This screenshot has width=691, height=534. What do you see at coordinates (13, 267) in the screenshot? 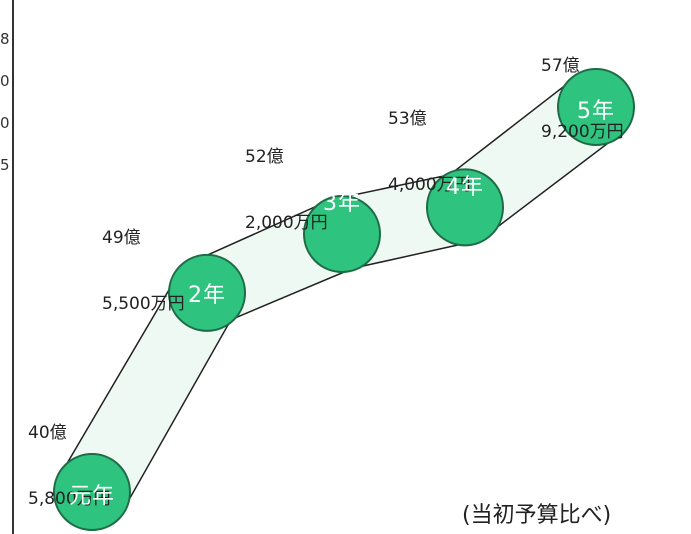
I see `axis-rule` at bounding box center [13, 267].